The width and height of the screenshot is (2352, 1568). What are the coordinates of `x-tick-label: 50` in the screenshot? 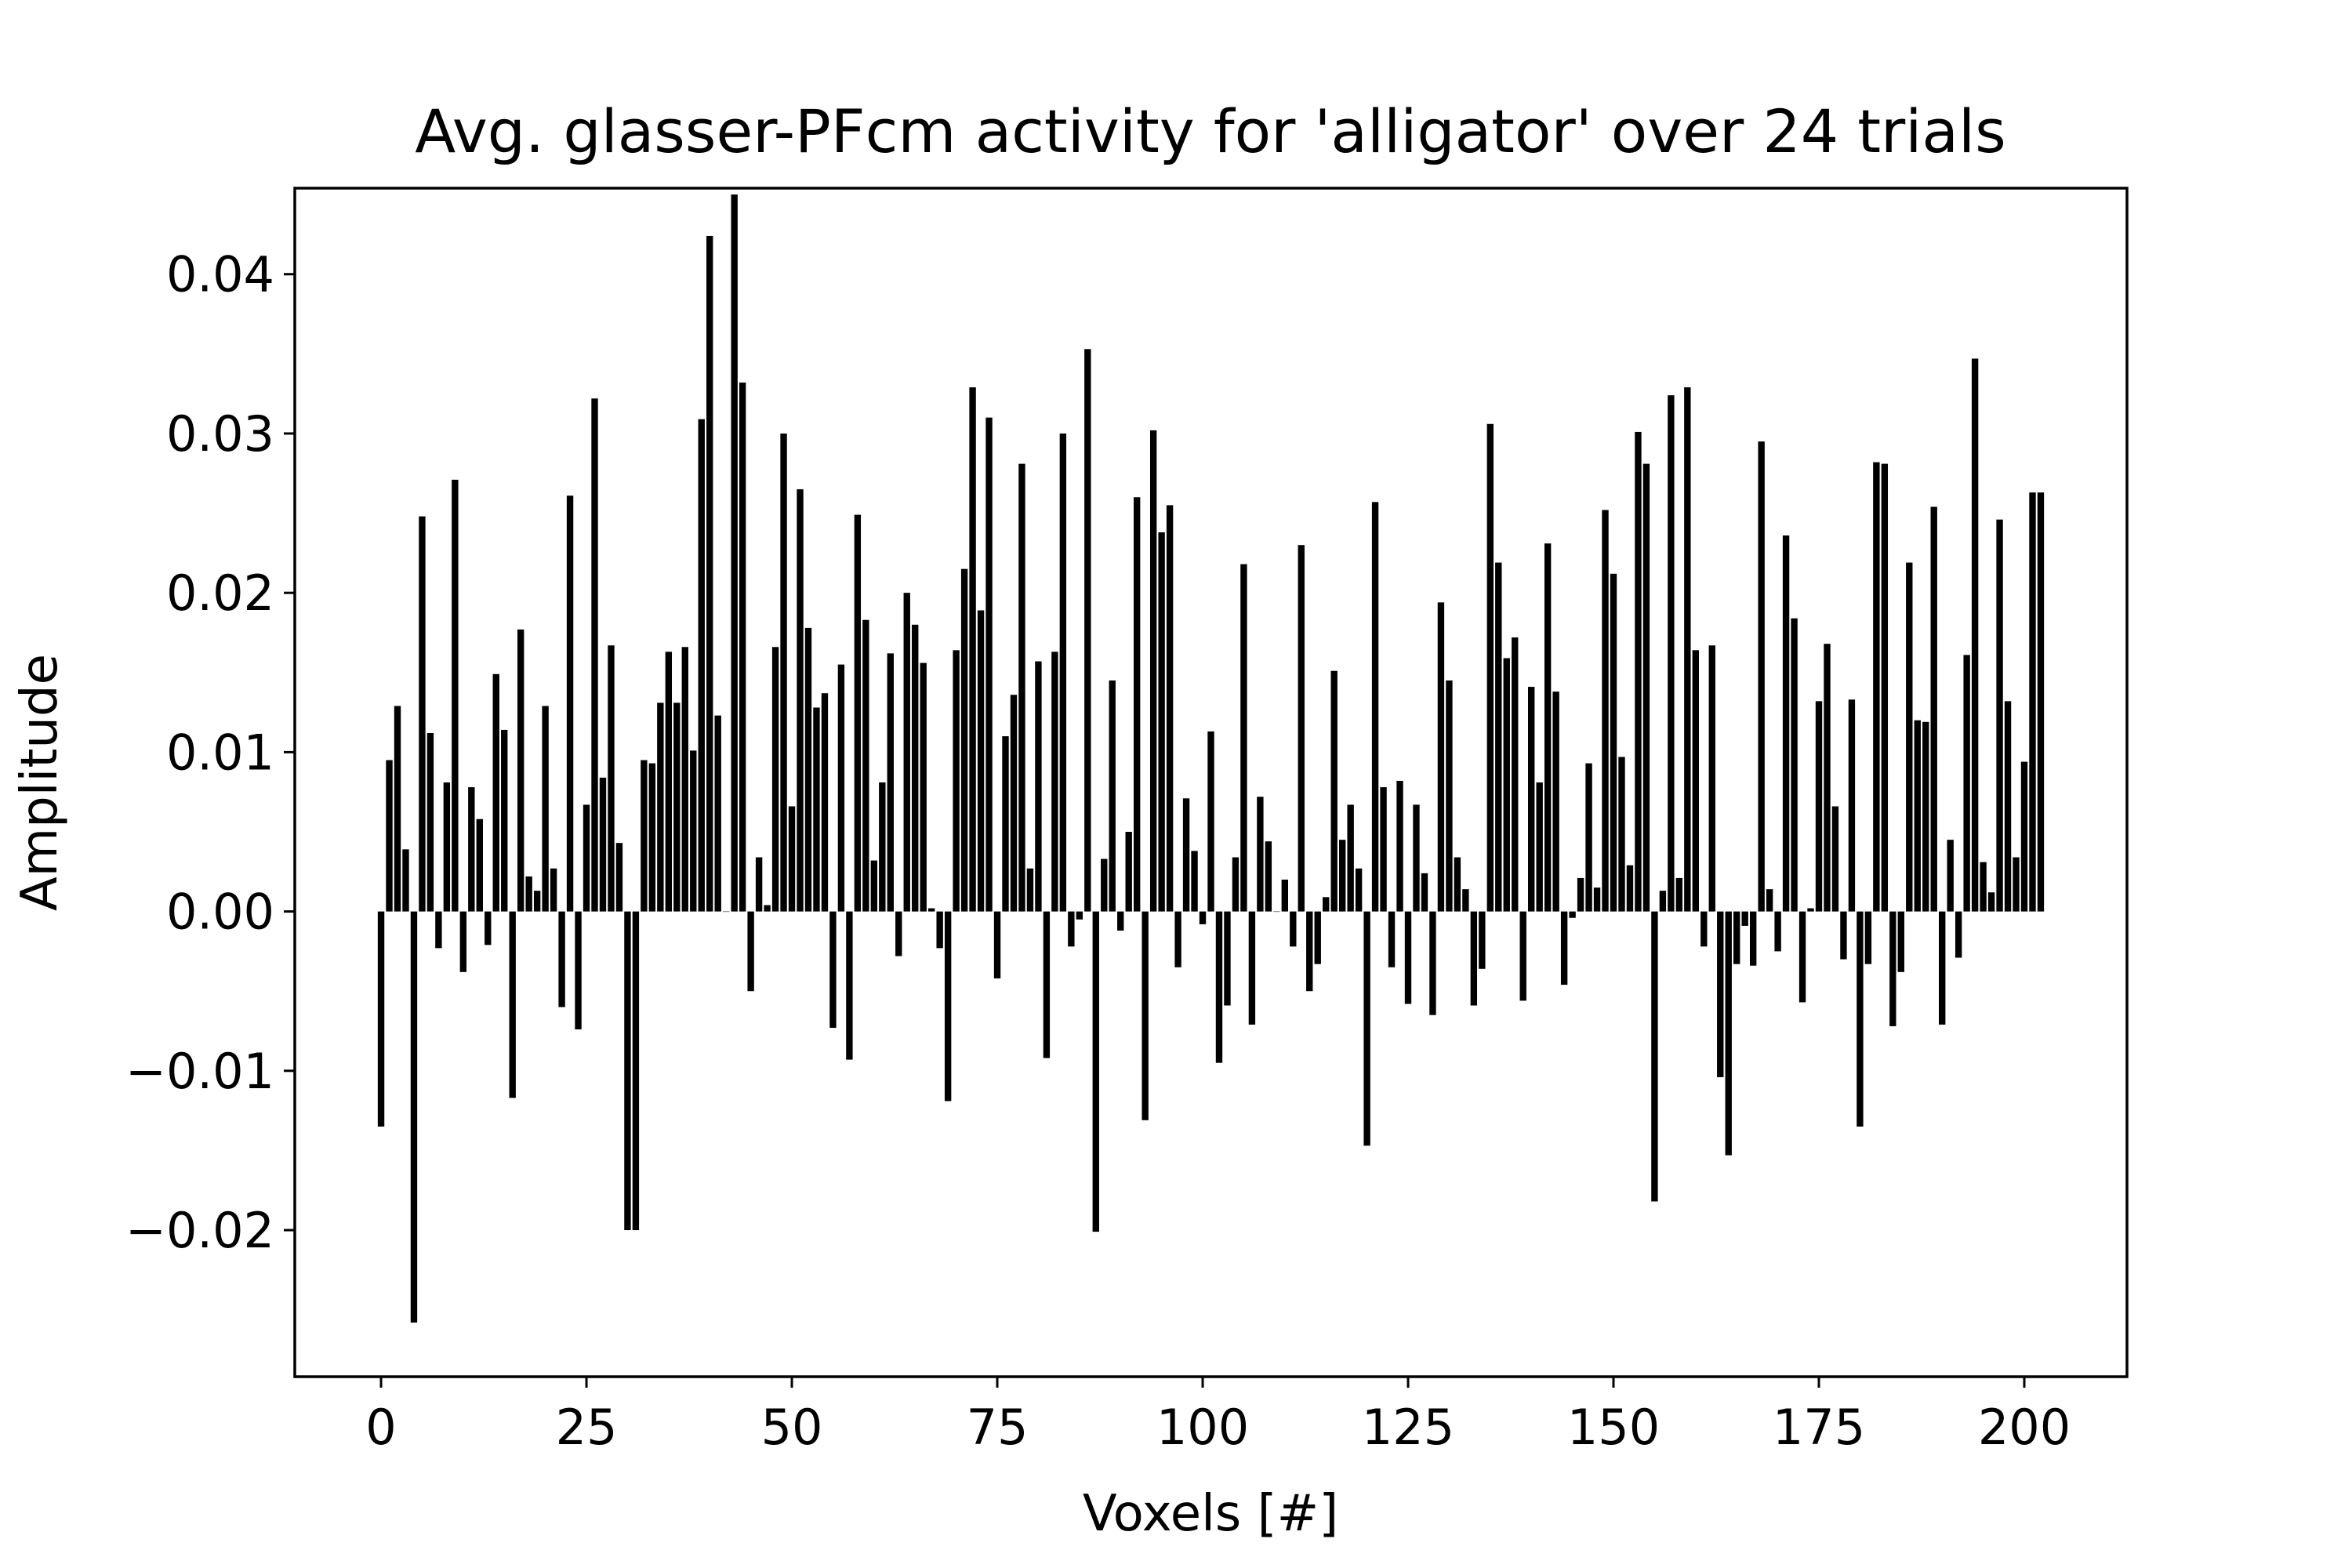 It's located at (792, 1427).